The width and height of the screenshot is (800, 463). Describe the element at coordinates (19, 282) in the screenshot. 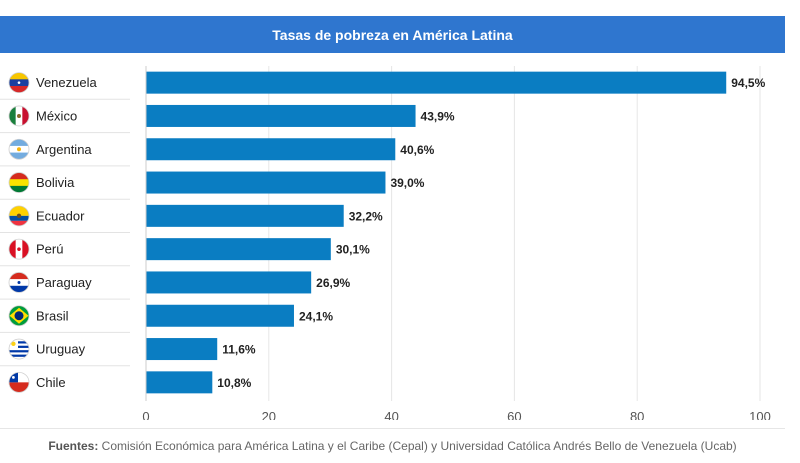

I see `paraguay-flag-icon` at that location.